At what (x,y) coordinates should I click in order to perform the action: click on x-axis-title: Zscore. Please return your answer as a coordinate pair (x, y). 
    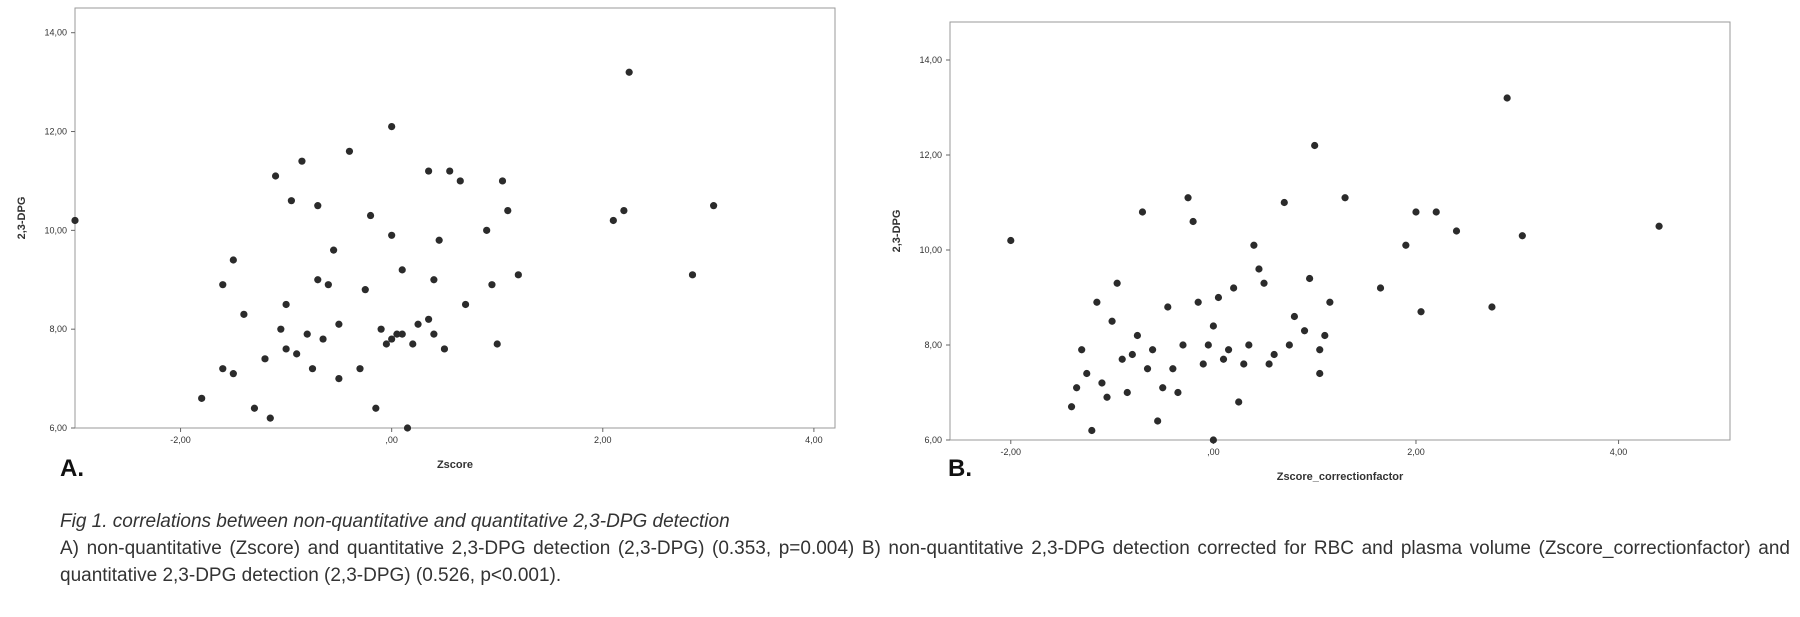
    Looking at the image, I should click on (455, 465).